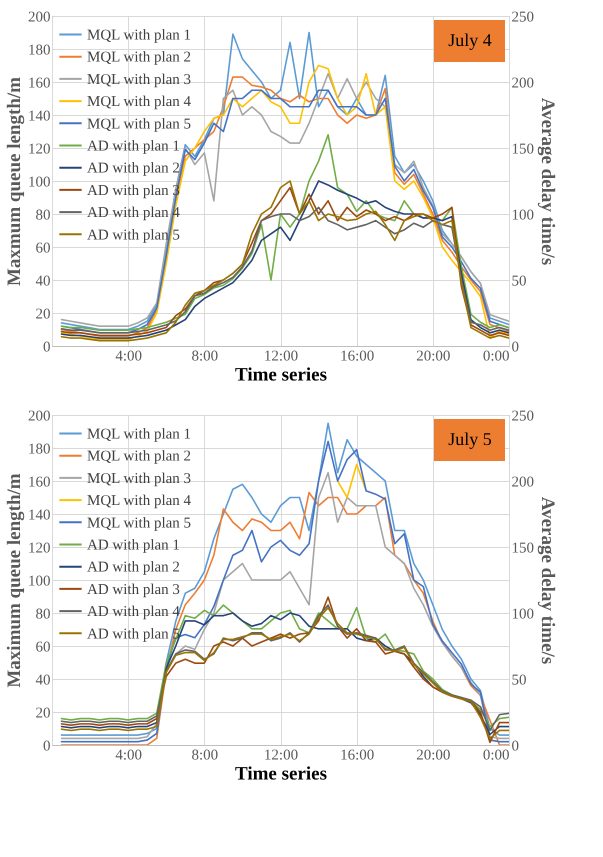 The height and width of the screenshot is (857, 603). I want to click on y-axis-title: Maxmum queue length/m, so click(14, 181).